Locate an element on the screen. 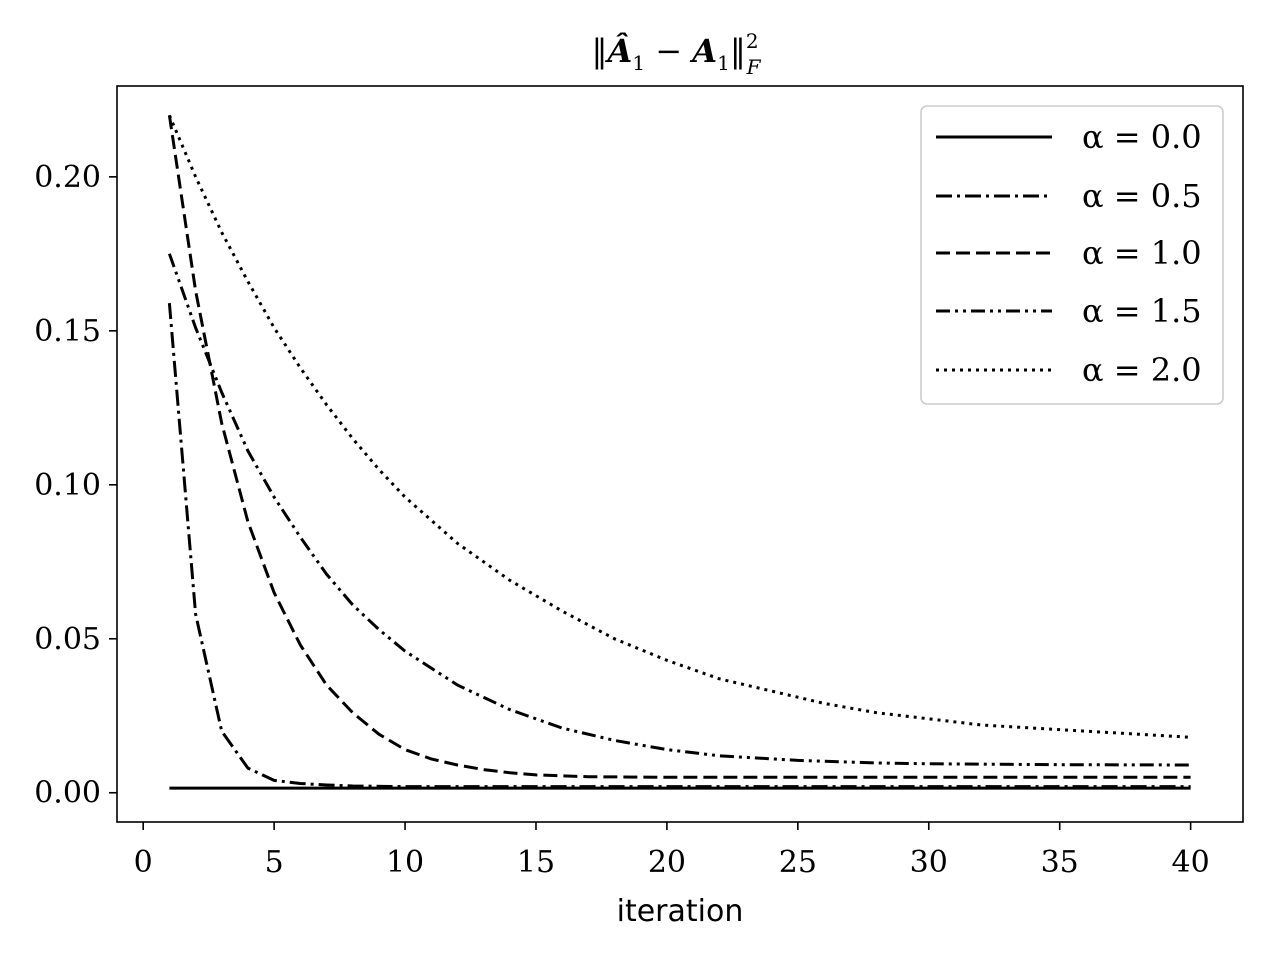  x-tick-label: 0 is located at coordinates (143, 862).